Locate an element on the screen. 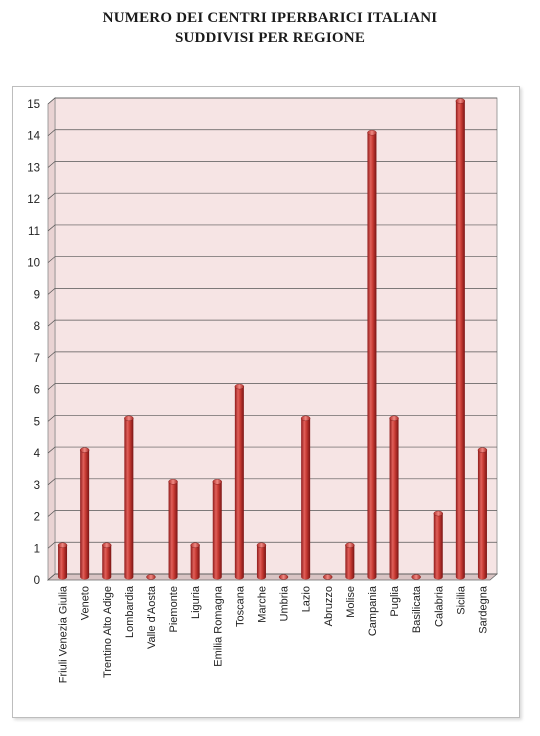 The width and height of the screenshot is (540, 736). chart-title-line-1: NUMERO DEI CENTRI IPERBARICI ITALIANI is located at coordinates (270, 18).